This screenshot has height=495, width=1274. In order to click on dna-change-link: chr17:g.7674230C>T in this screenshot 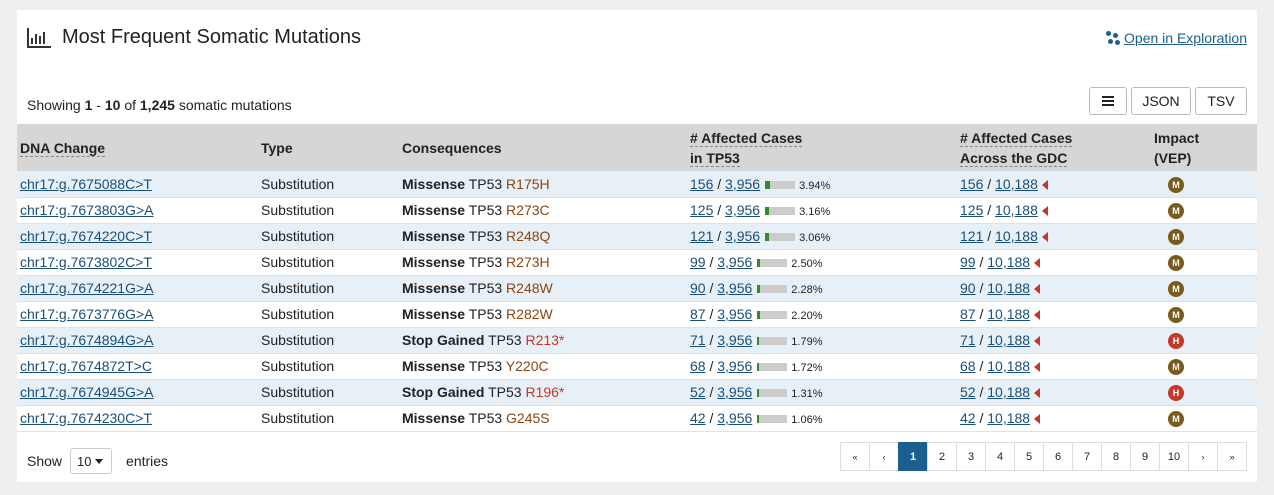, I will do `click(86, 418)`.